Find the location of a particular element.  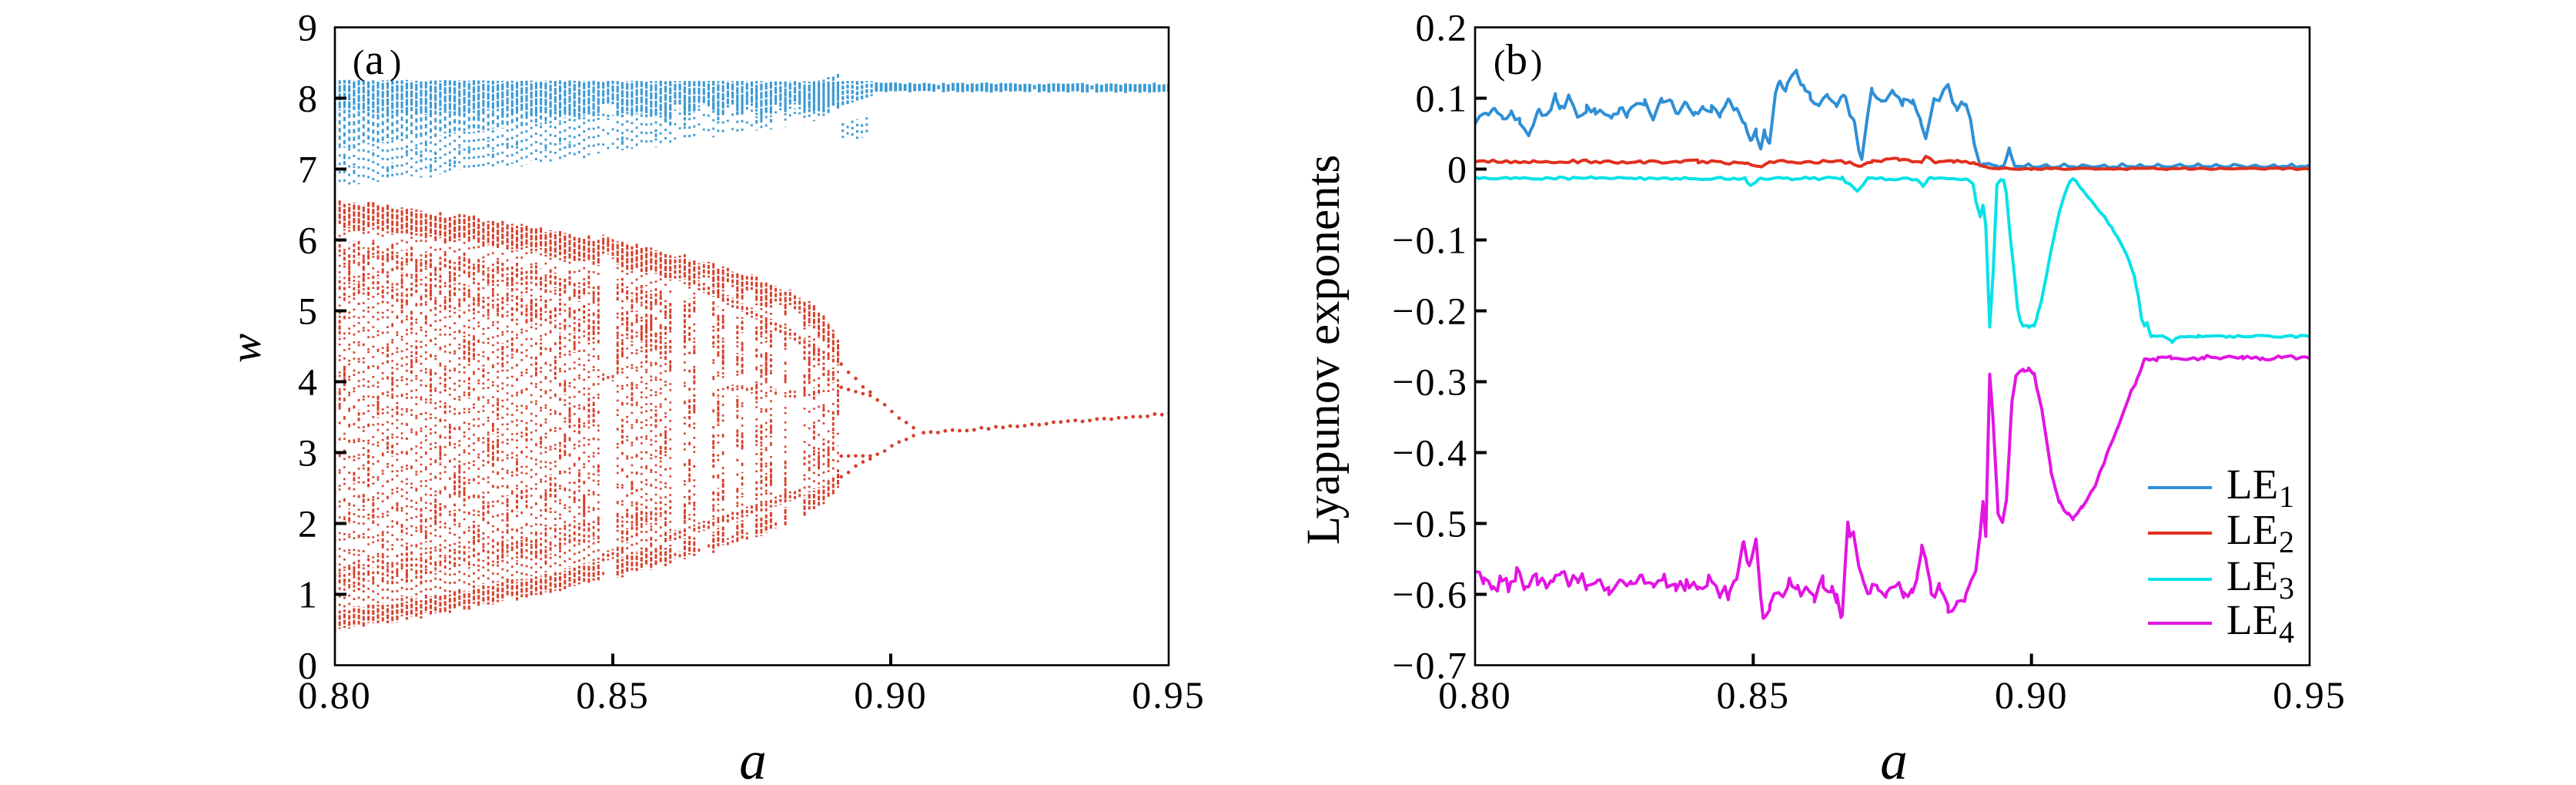

svg-text: 9 is located at coordinates (308, 27).